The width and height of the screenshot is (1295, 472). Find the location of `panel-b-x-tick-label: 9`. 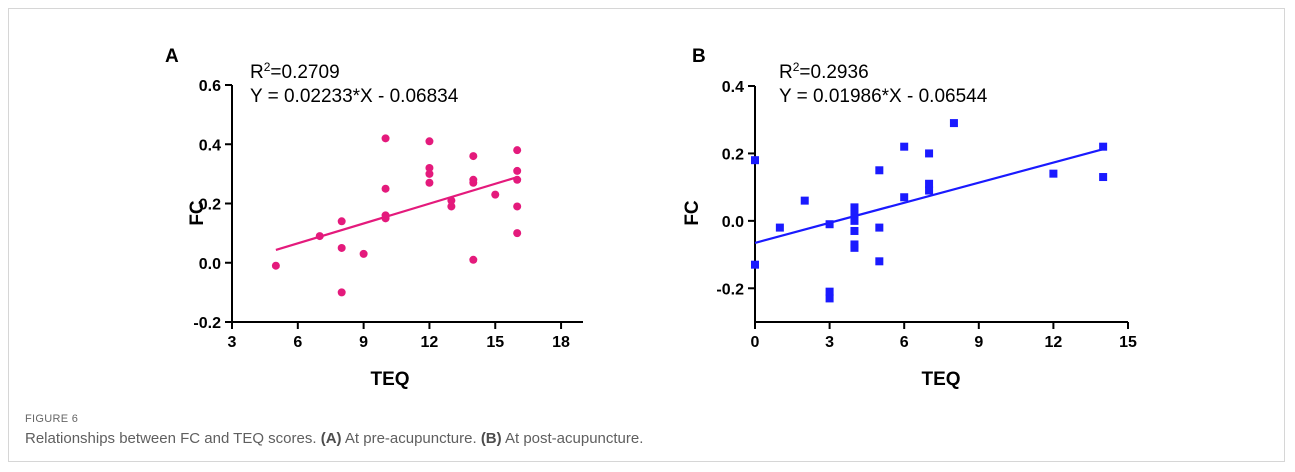

panel-b-x-tick-label: 9 is located at coordinates (978, 342).